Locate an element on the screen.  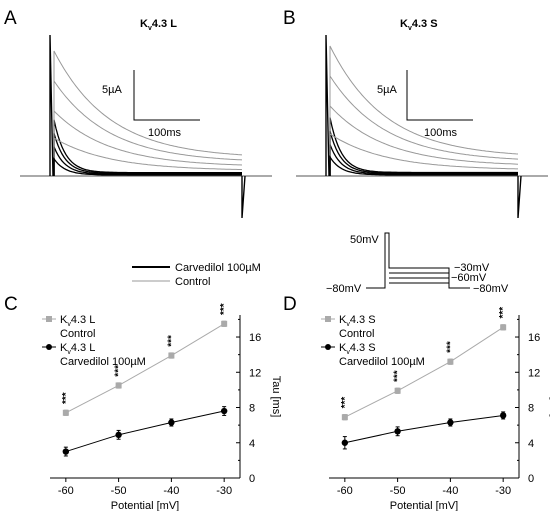
x-tick-label: -30 is located at coordinates (224, 491).